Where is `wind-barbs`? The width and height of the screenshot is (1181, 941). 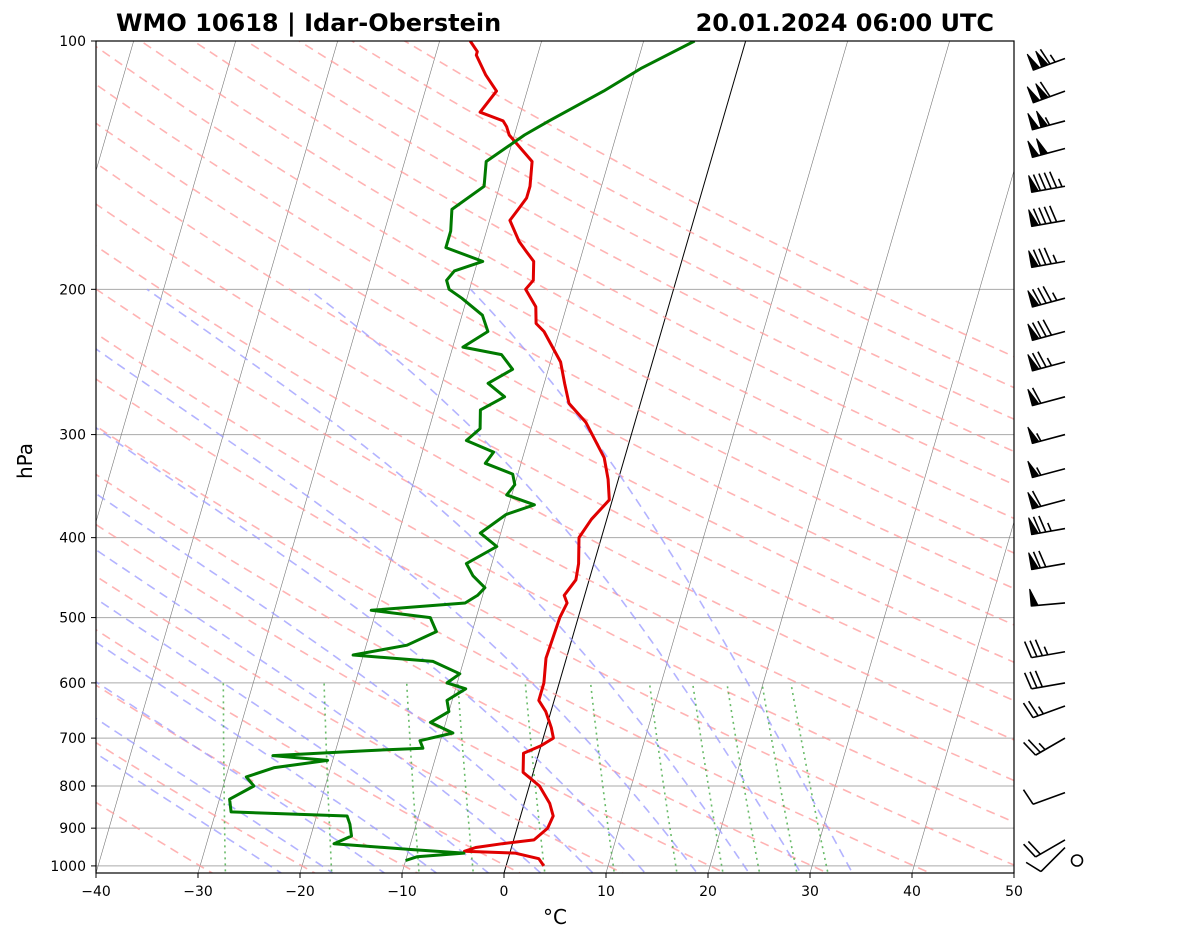
wind-barbs is located at coordinates (1053, 460).